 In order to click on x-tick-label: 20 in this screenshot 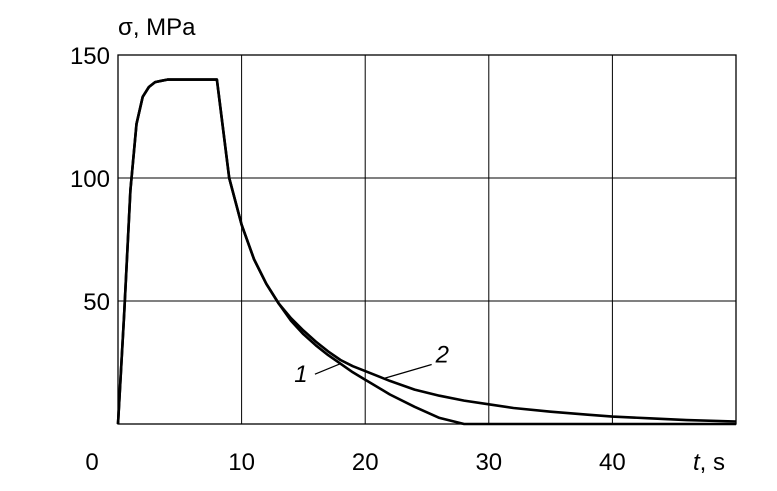, I will do `click(365, 462)`.